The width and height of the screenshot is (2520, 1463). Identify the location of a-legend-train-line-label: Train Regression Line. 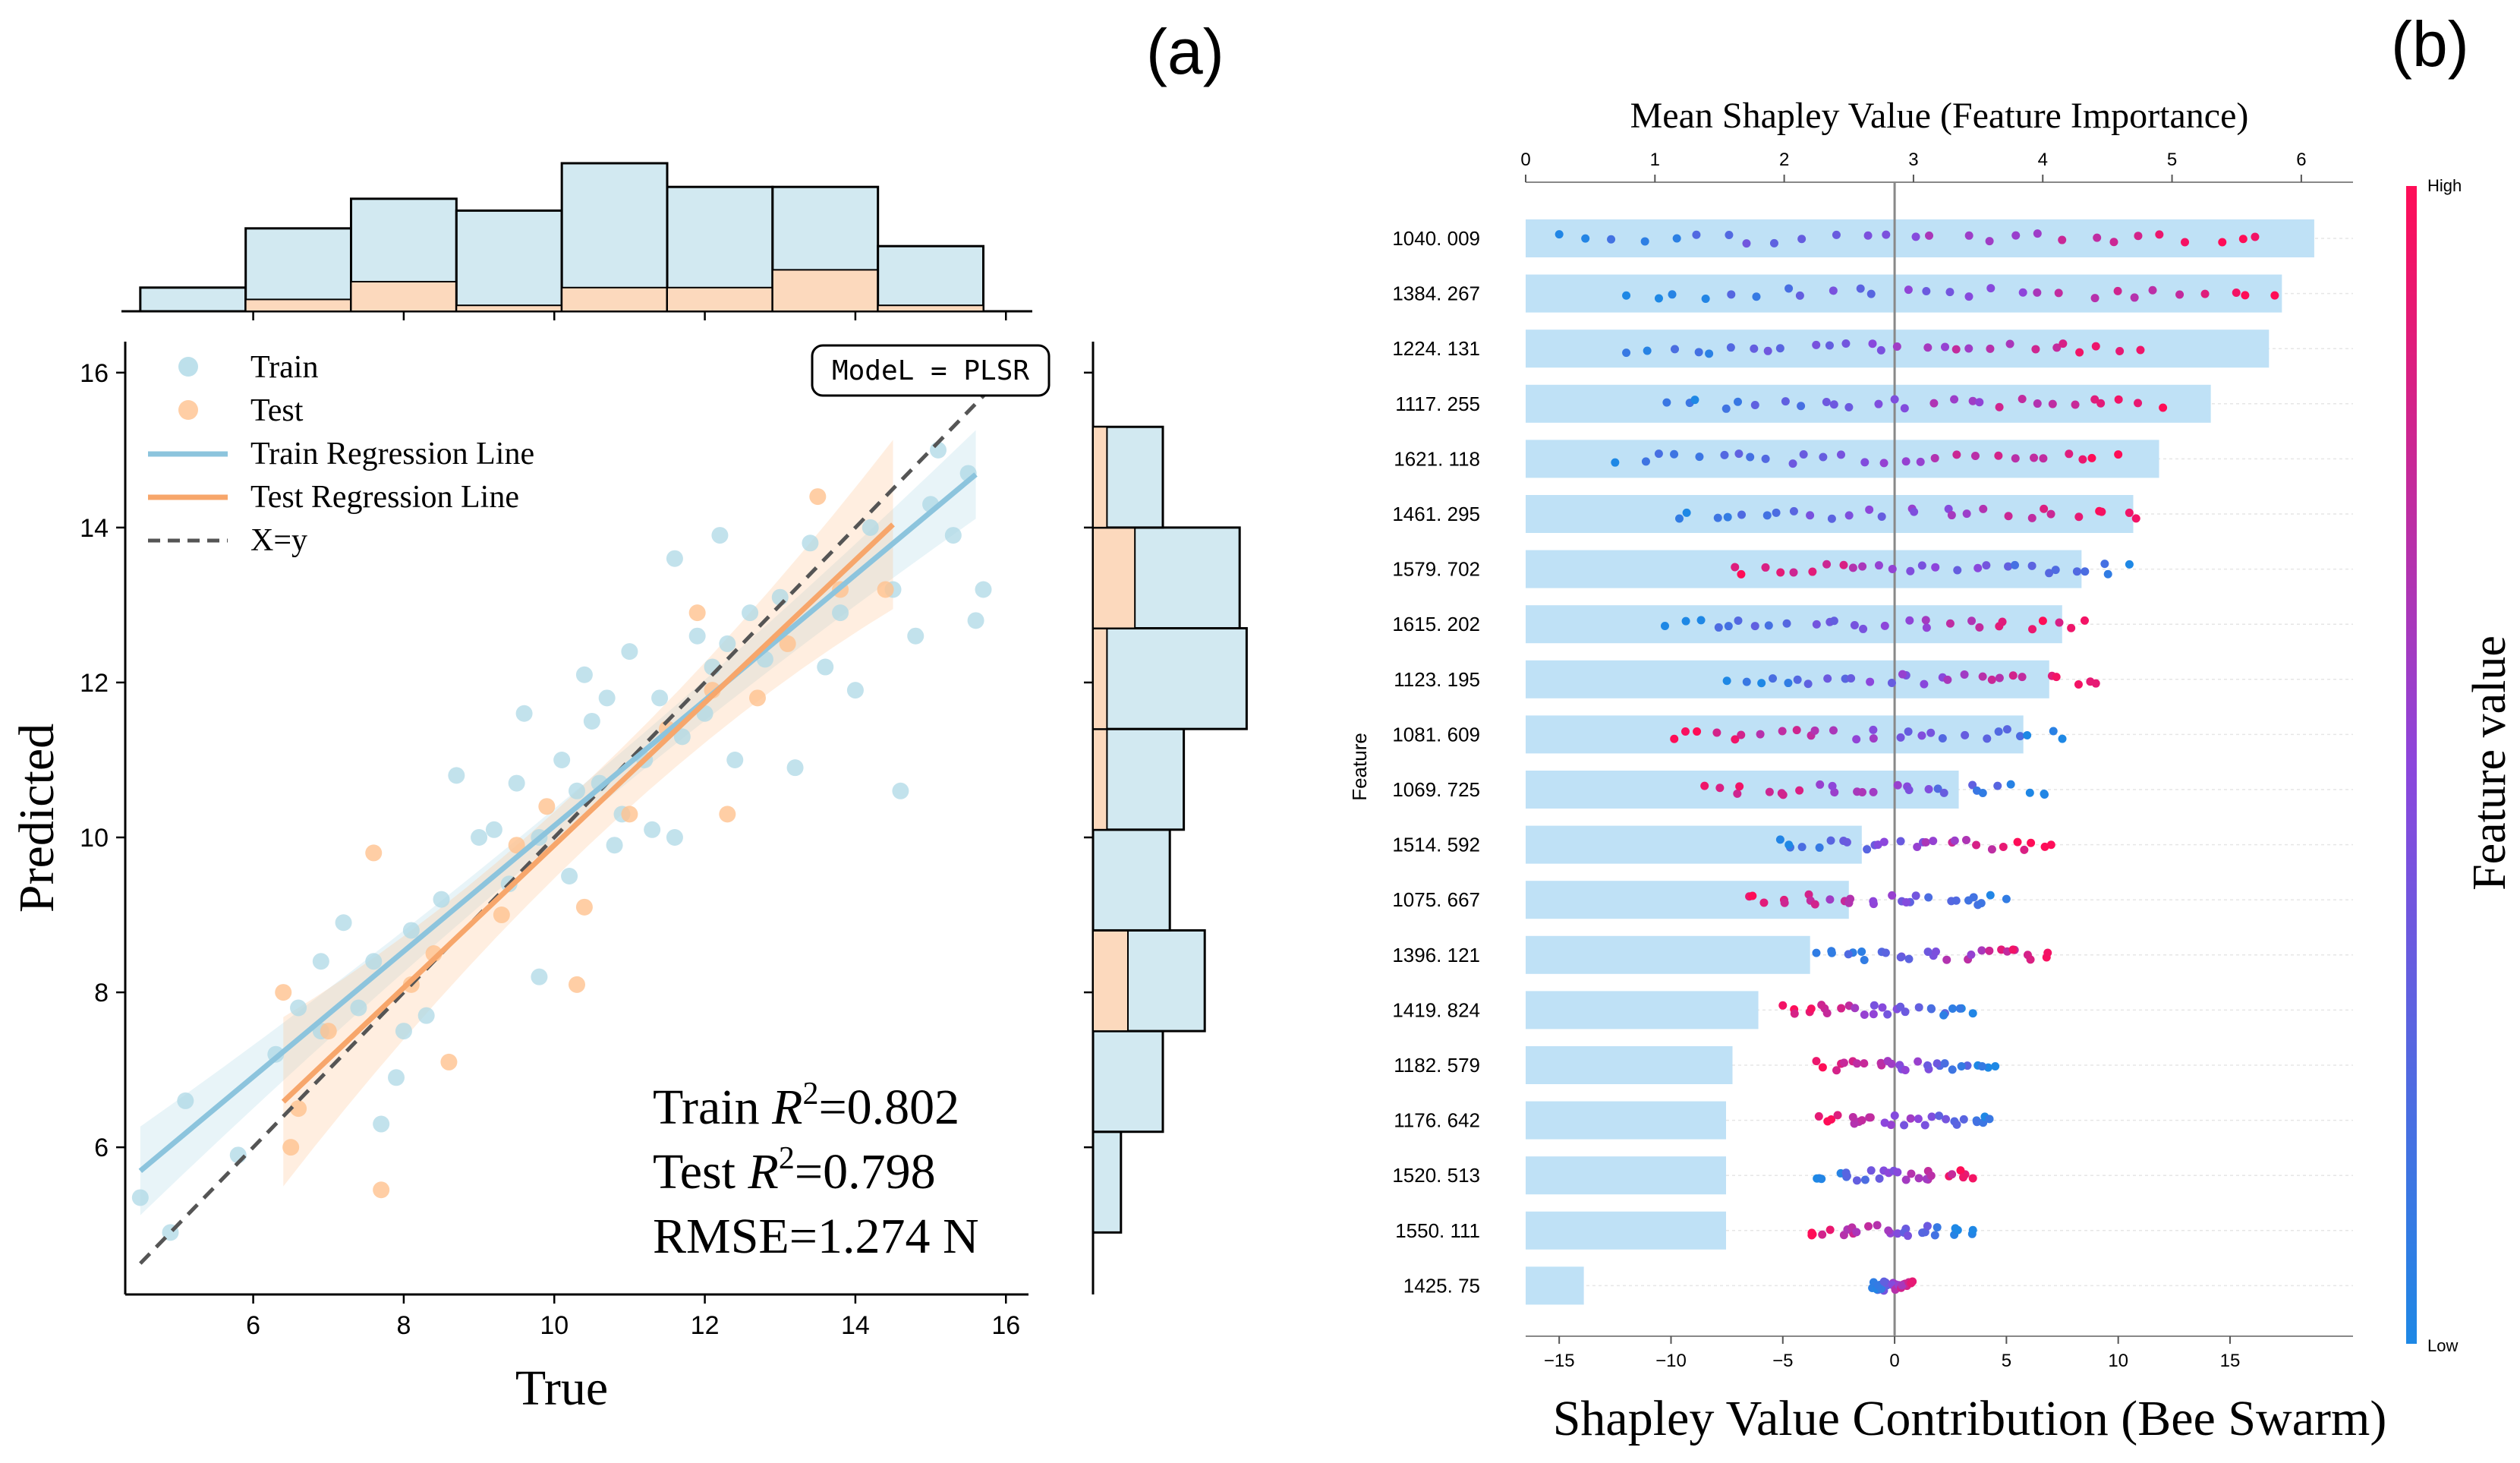
(392, 454).